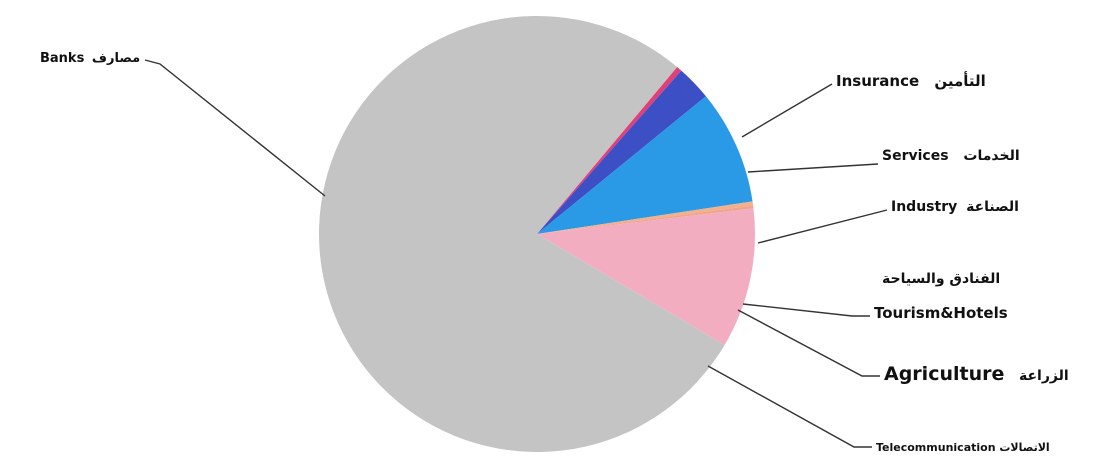  Describe the element at coordinates (813, 168) in the screenshot. I see `leader-services` at that location.